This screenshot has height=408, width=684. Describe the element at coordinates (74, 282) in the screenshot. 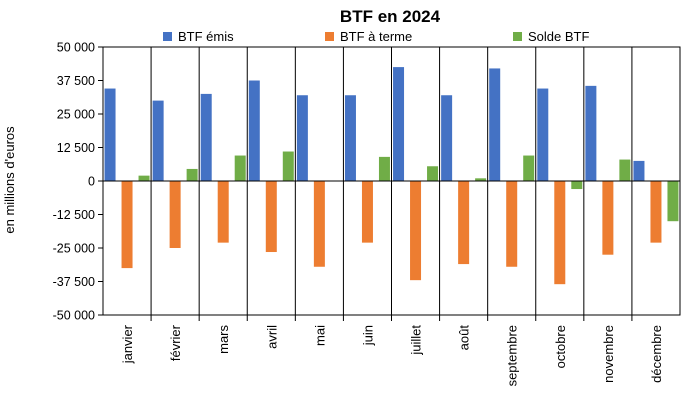

I see `y-tick-label: -37 500` at that location.